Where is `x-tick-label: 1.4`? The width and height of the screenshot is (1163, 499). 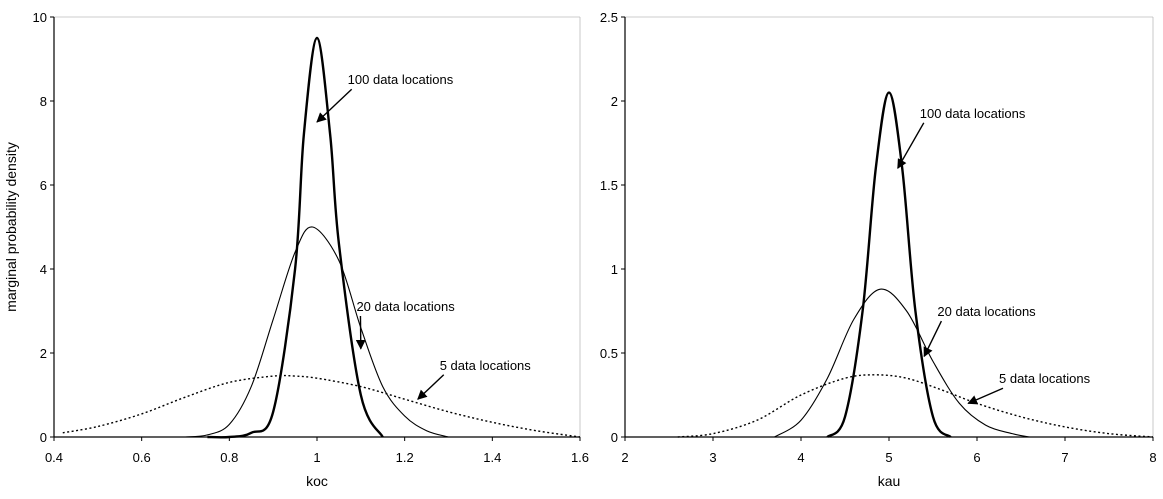 x-tick-label: 1.4 is located at coordinates (492, 457).